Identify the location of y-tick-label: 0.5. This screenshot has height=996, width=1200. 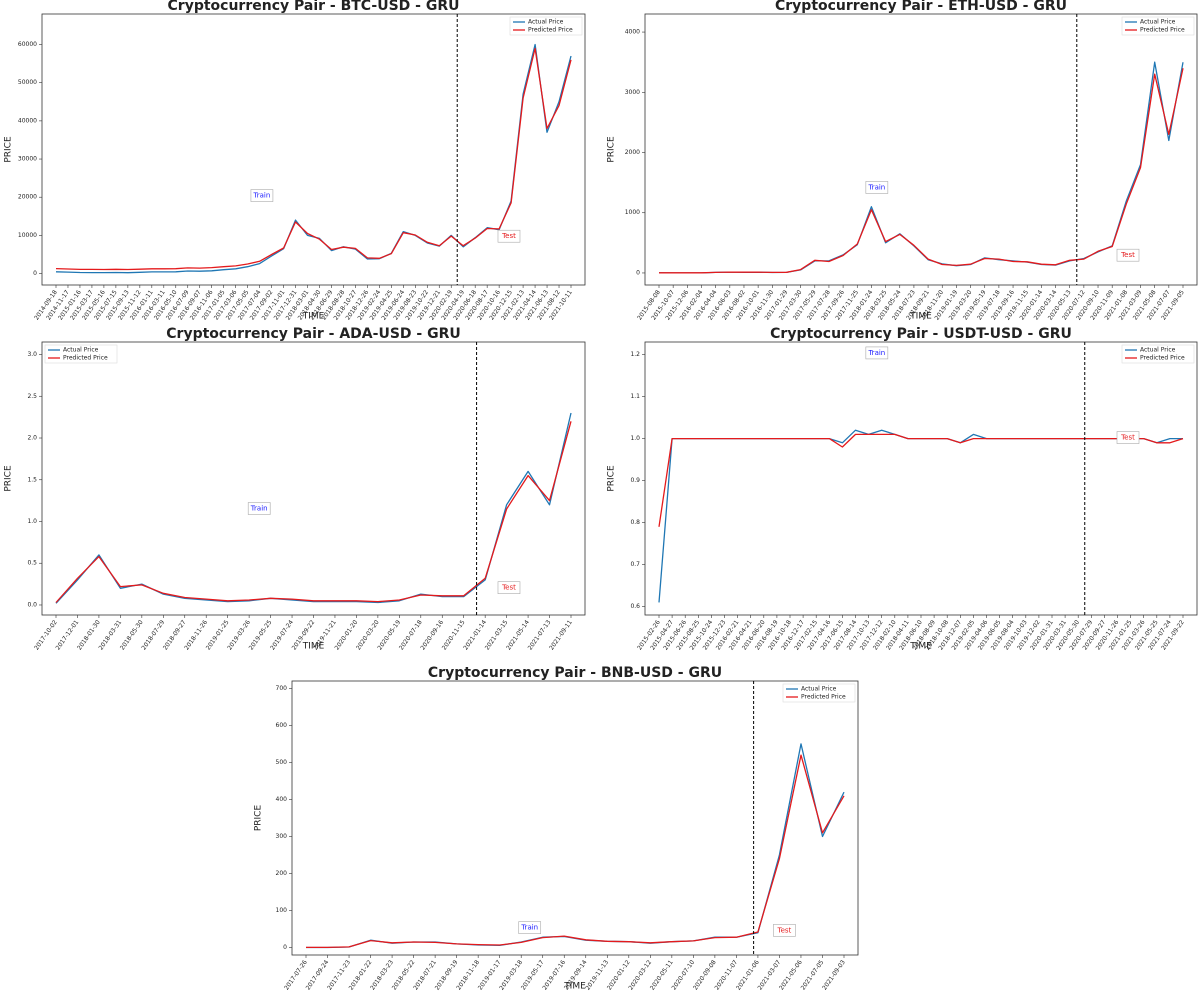
(32, 563).